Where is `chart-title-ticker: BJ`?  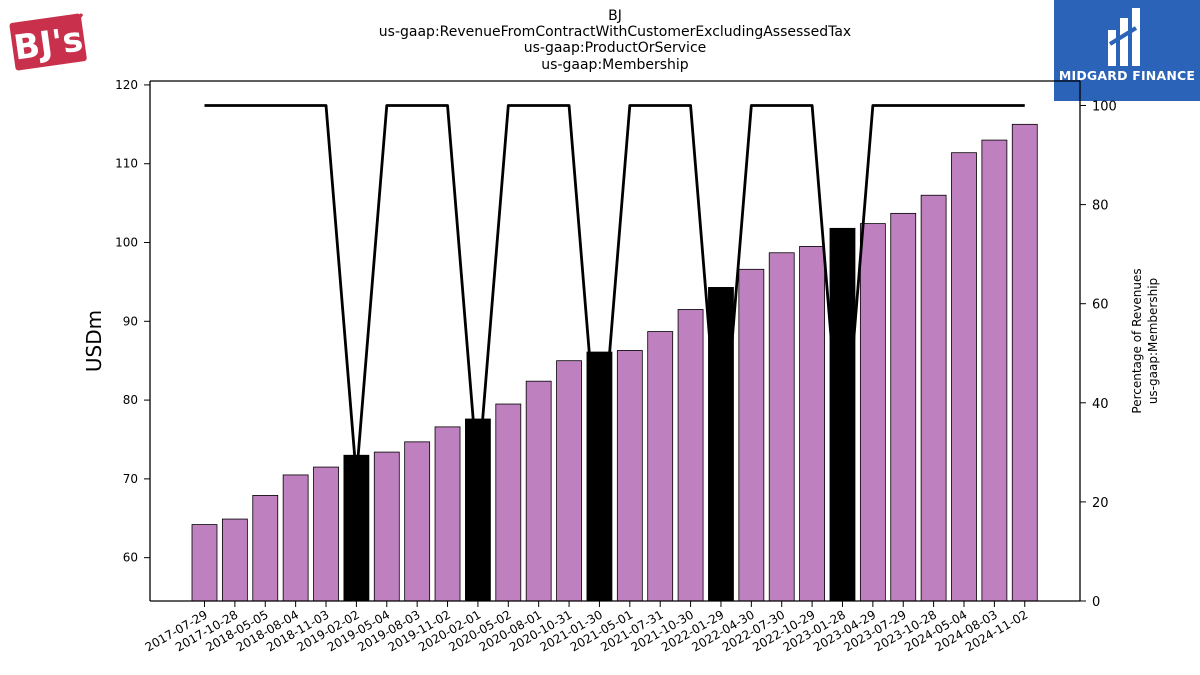 chart-title-ticker: BJ is located at coordinates (615, 16).